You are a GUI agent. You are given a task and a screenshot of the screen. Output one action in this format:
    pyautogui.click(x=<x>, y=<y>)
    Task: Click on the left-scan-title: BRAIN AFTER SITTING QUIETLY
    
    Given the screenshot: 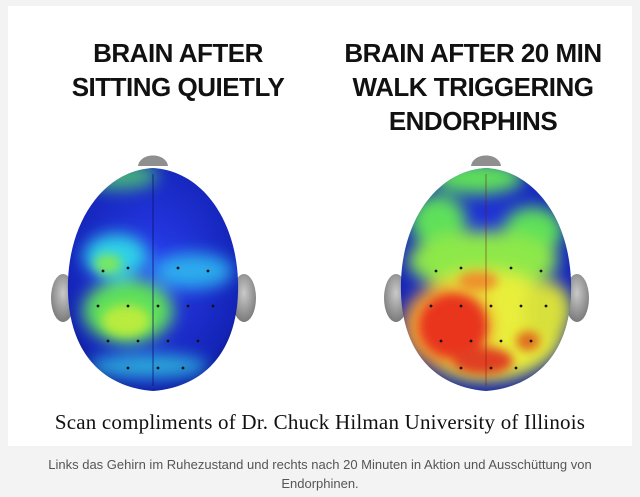 What is the action you would take?
    pyautogui.click(x=178, y=70)
    